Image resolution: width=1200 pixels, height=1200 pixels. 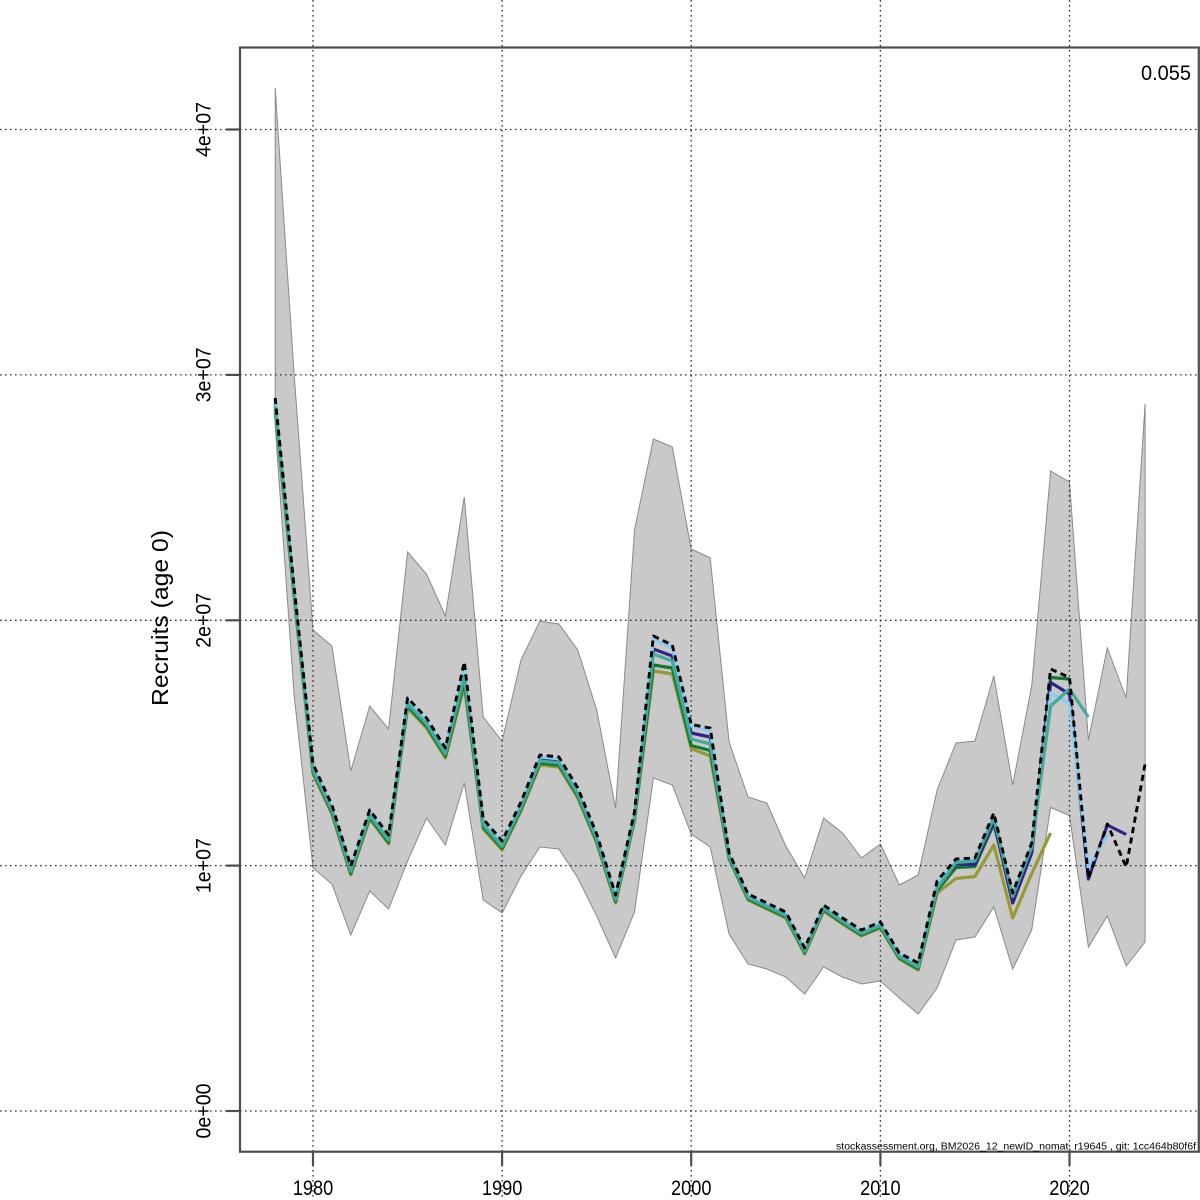 I want to click on svg-text: 2010, so click(x=880, y=1188).